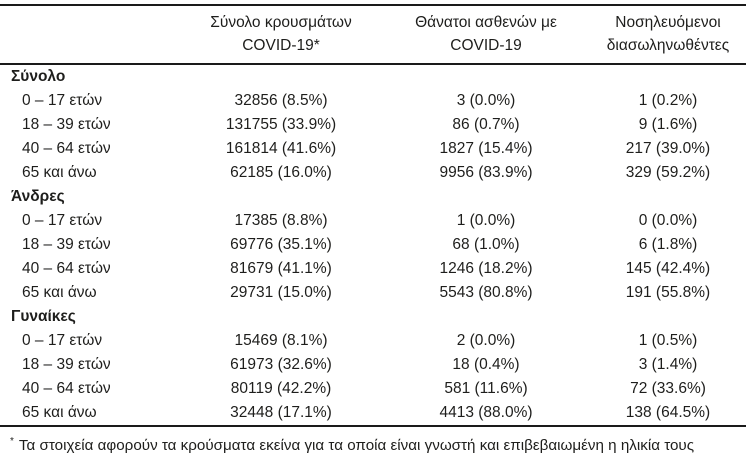 Image resolution: width=746 pixels, height=469 pixels. What do you see at coordinates (668, 412) in the screenshot?
I see `intubated-cell: 138 (64.5%)` at bounding box center [668, 412].